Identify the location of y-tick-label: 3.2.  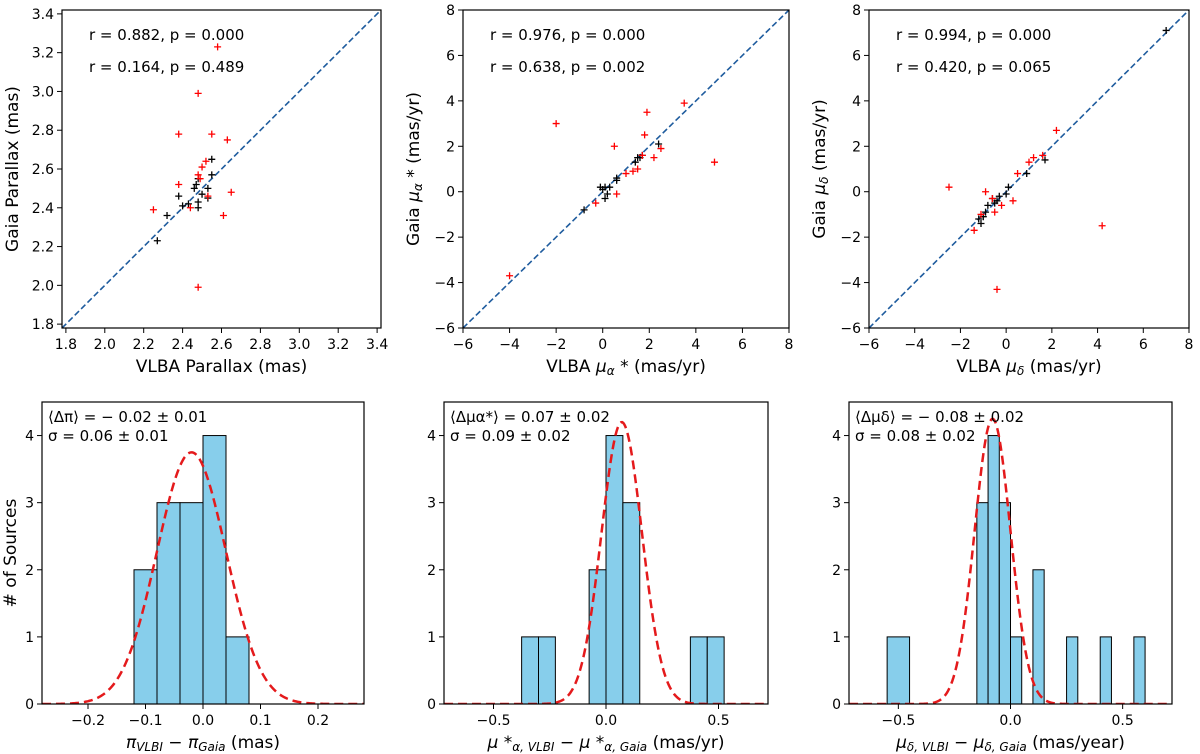
(43, 54).